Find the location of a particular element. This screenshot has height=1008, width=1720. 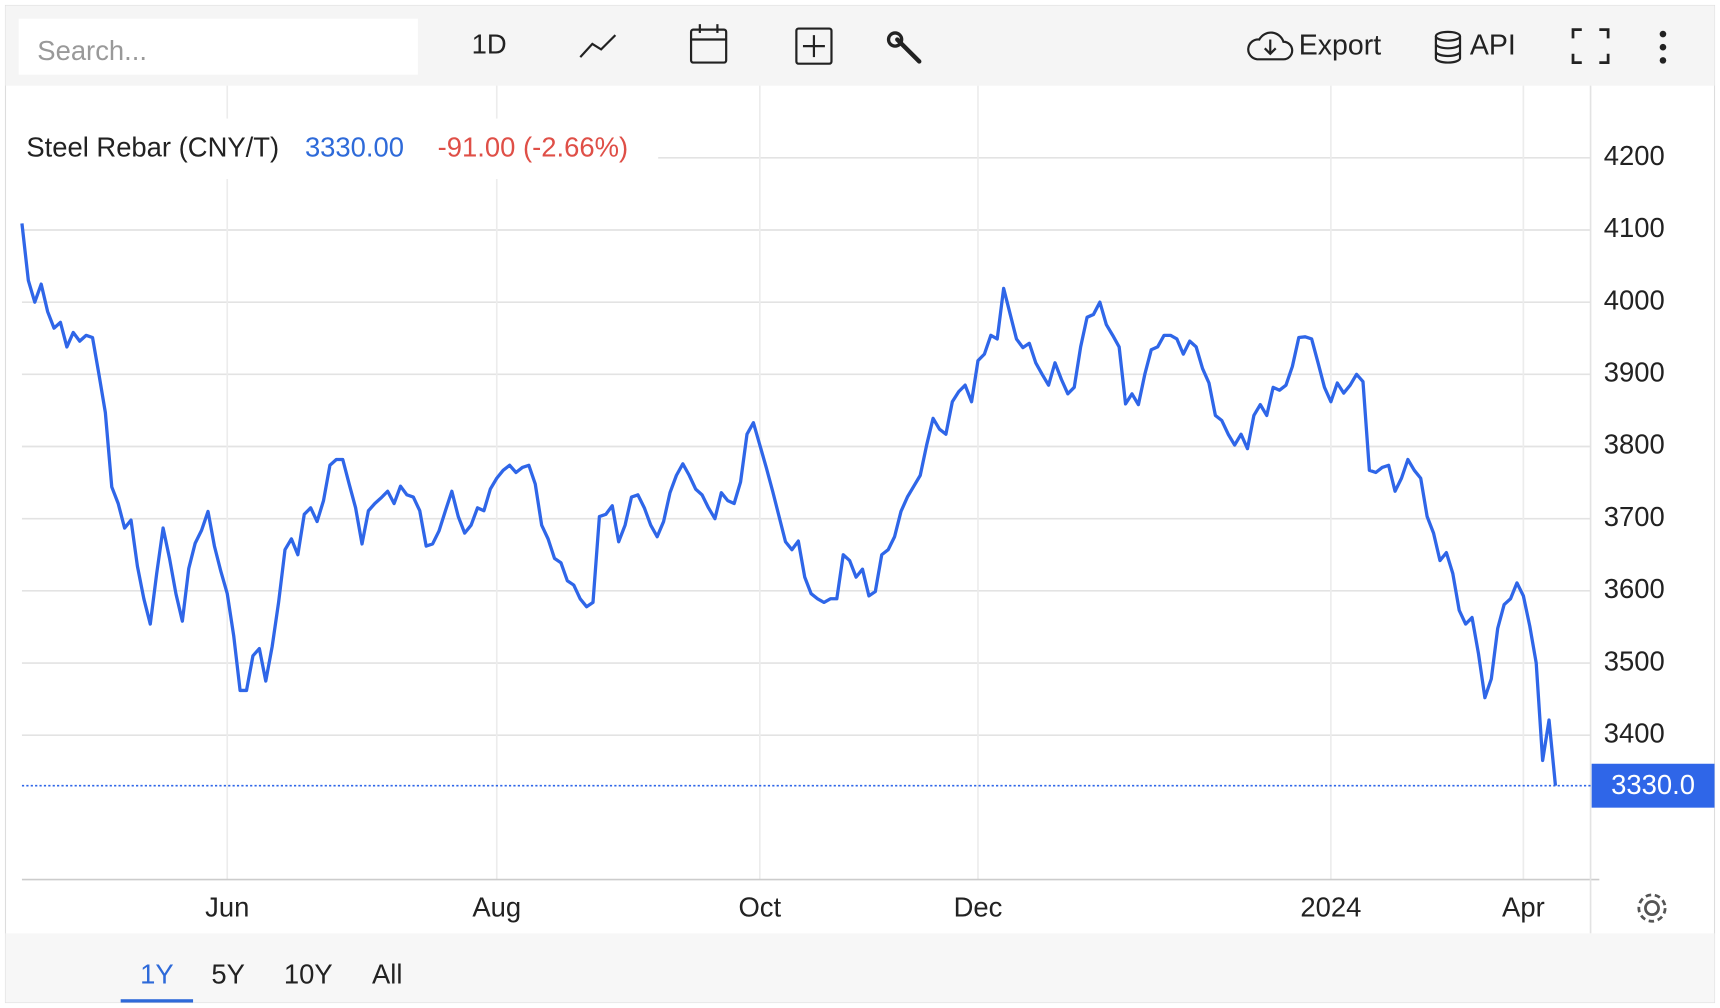

api-button: API is located at coordinates (1493, 46).